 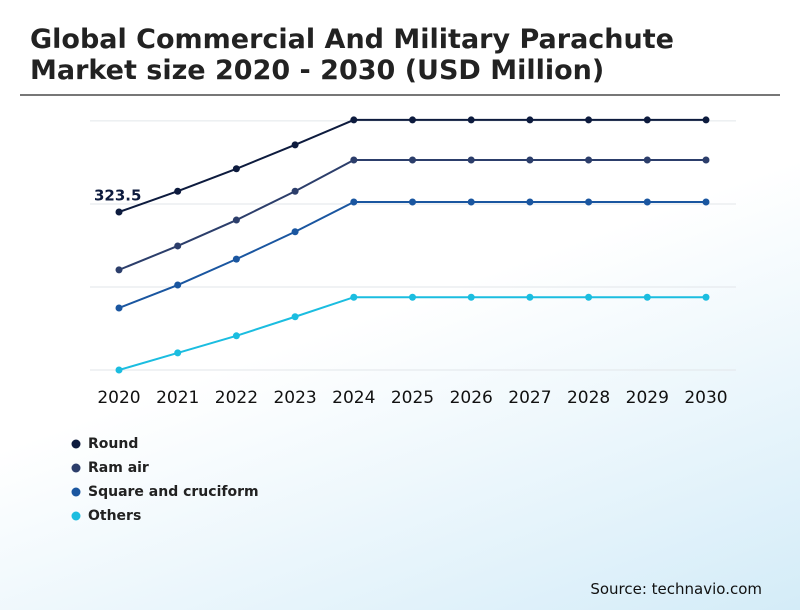 What do you see at coordinates (294, 398) in the screenshot?
I see `x-tick-label: 2023` at bounding box center [294, 398].